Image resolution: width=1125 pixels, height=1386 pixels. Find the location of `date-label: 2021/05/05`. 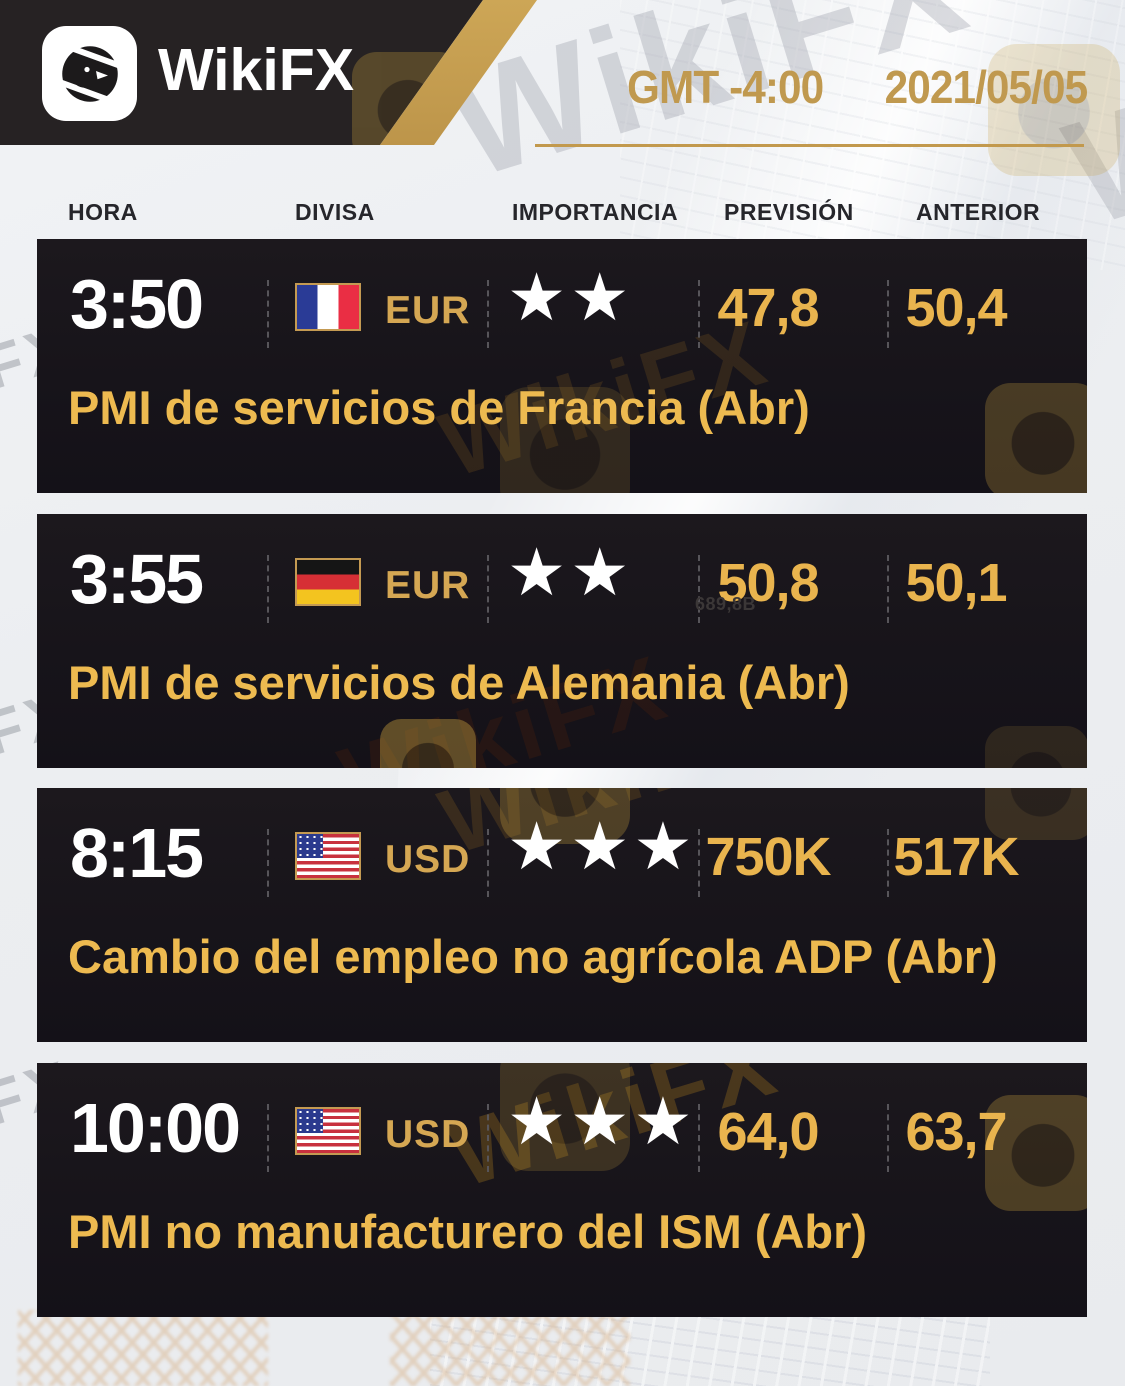

date-label: 2021/05/05 is located at coordinates (986, 87).